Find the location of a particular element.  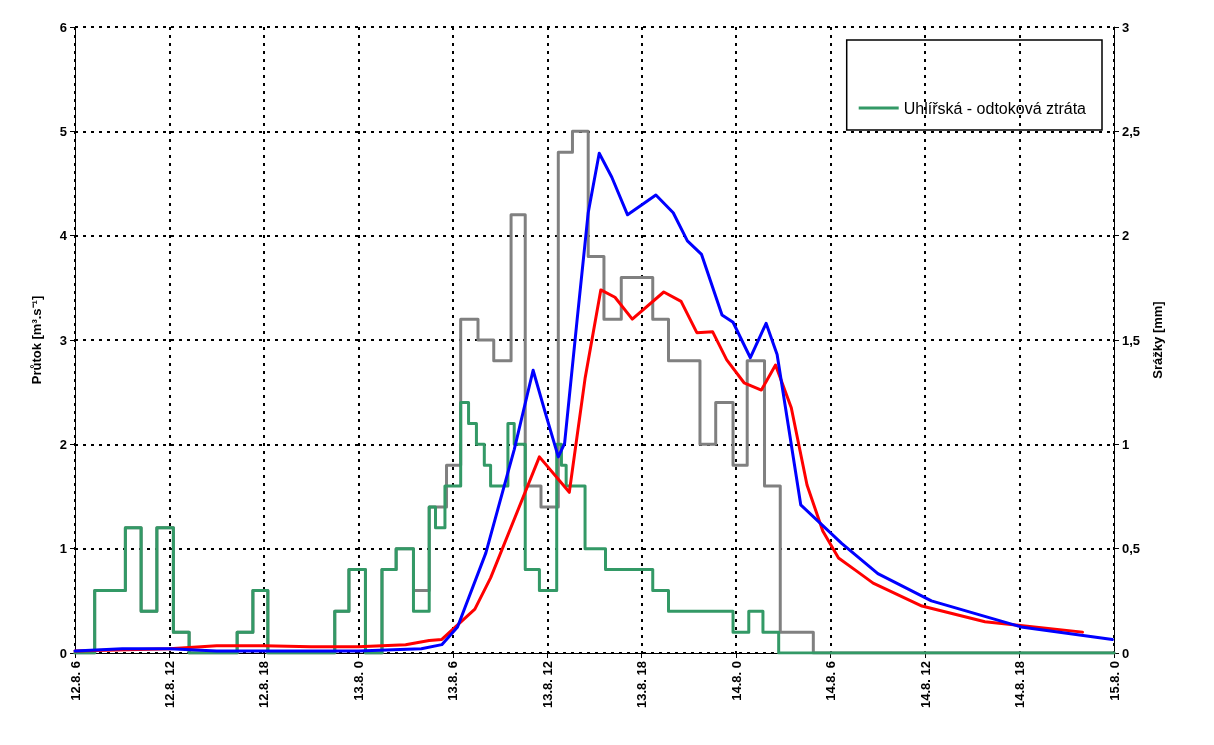

y-tick-label: 0 is located at coordinates (63, 653).